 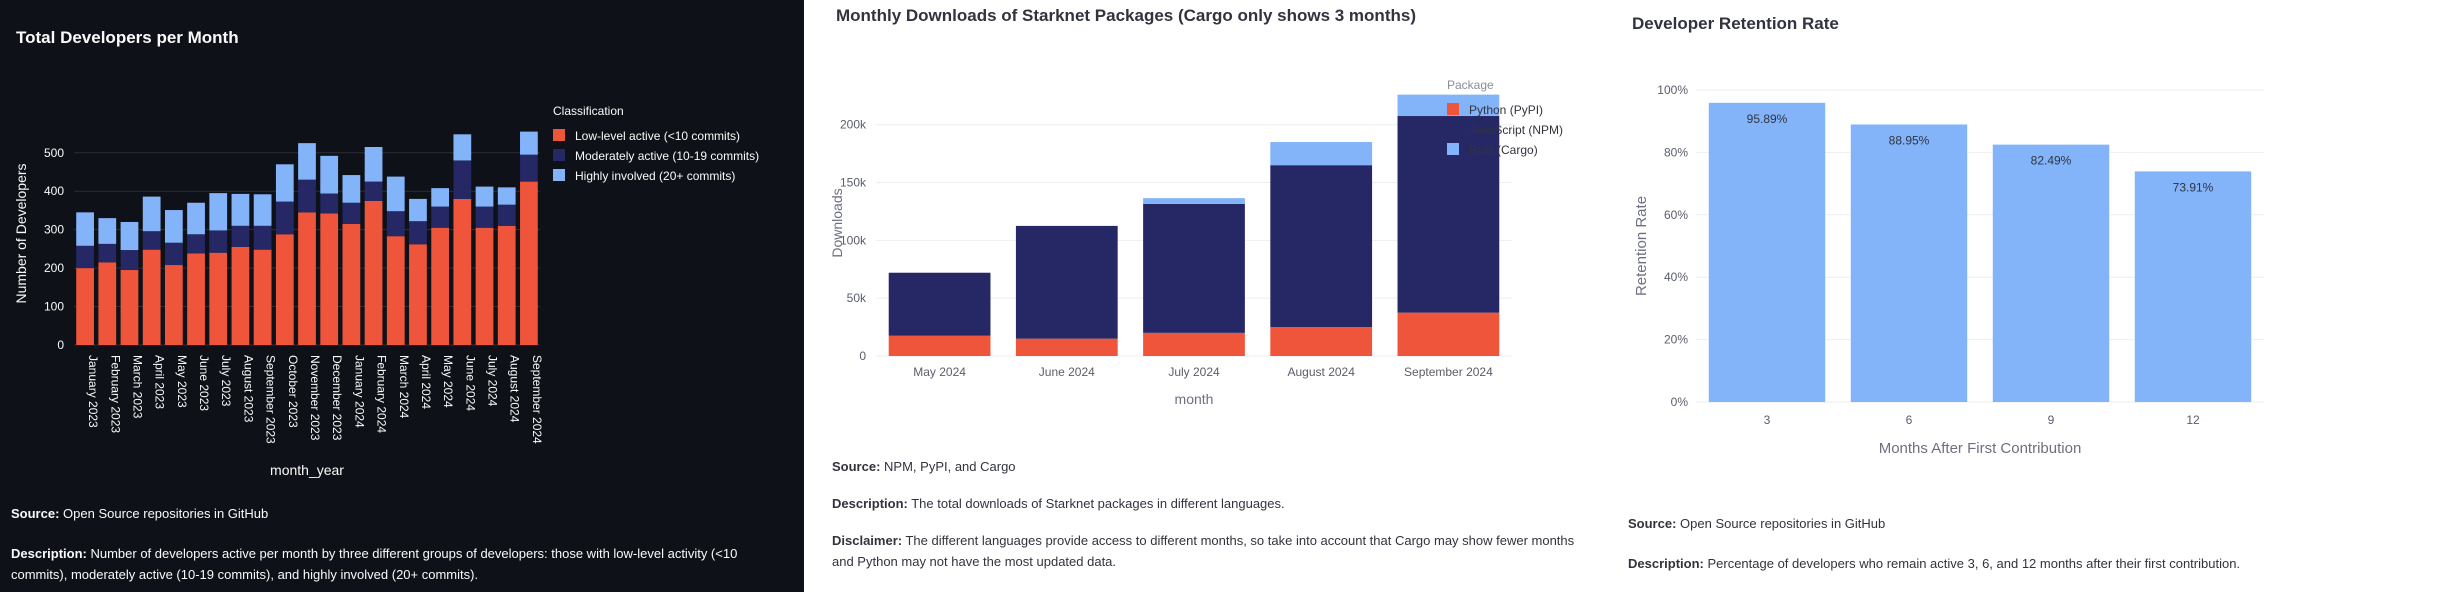 What do you see at coordinates (1676, 277) in the screenshot?
I see `y-tick-label: 40%` at bounding box center [1676, 277].